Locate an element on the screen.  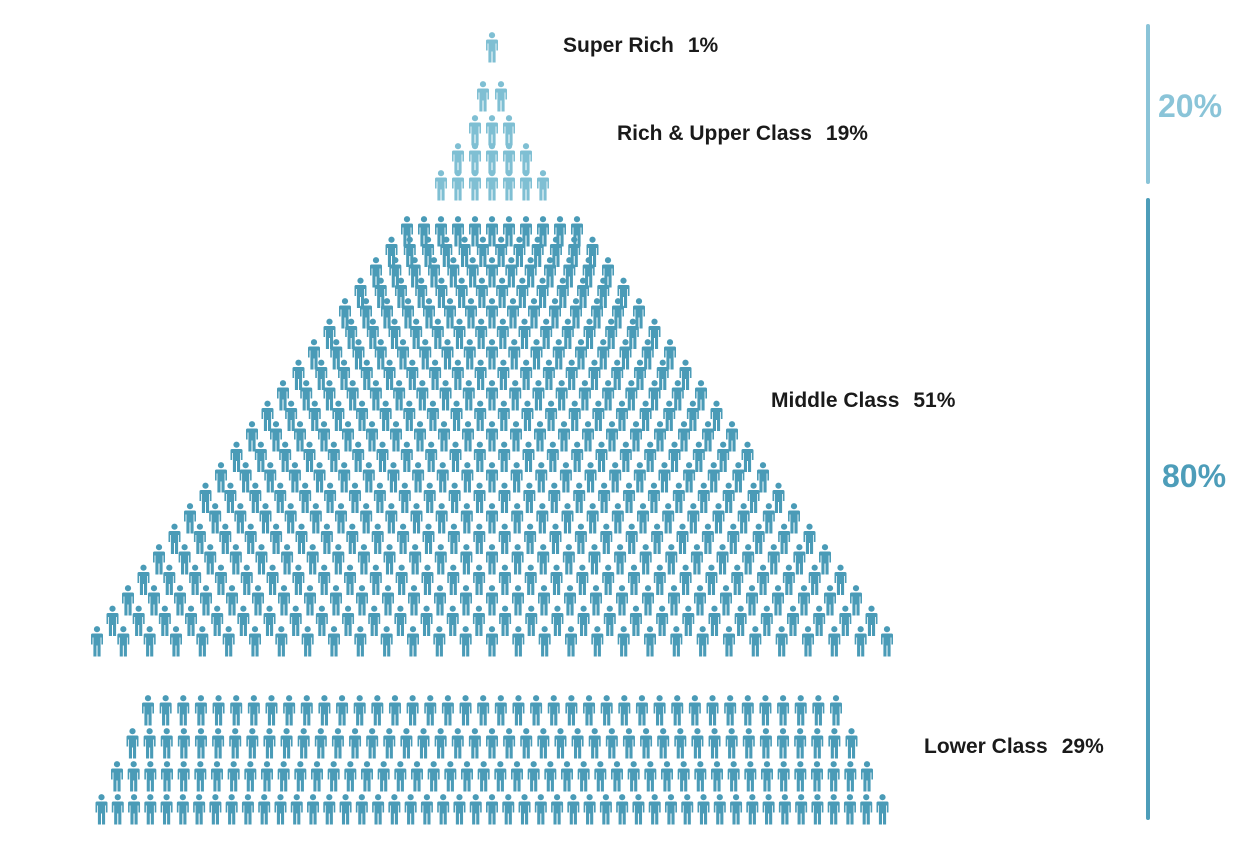
tier-label-middle-class: Middle Class 51% is located at coordinates (863, 401).